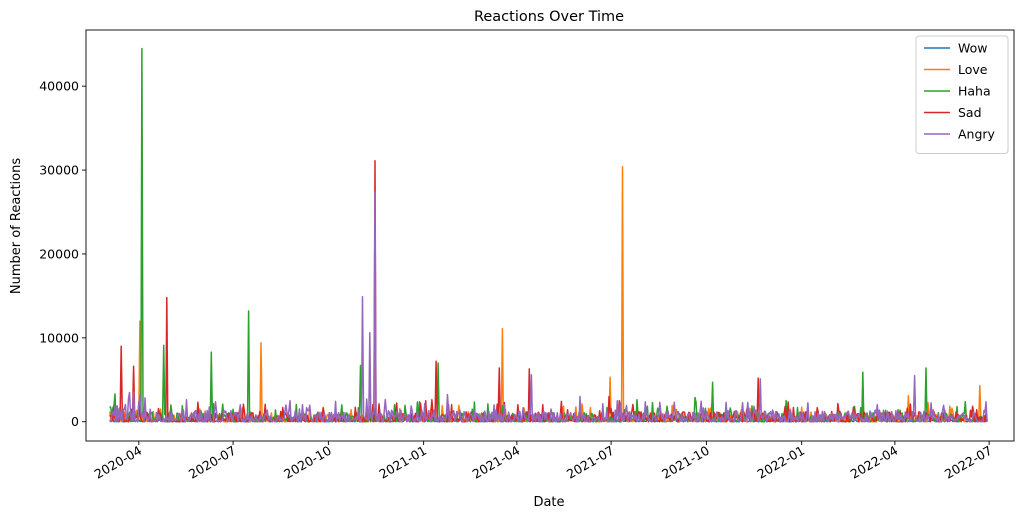 The height and width of the screenshot is (518, 1023). Describe the element at coordinates (977, 134) in the screenshot. I see `legend-label: Angry` at that location.